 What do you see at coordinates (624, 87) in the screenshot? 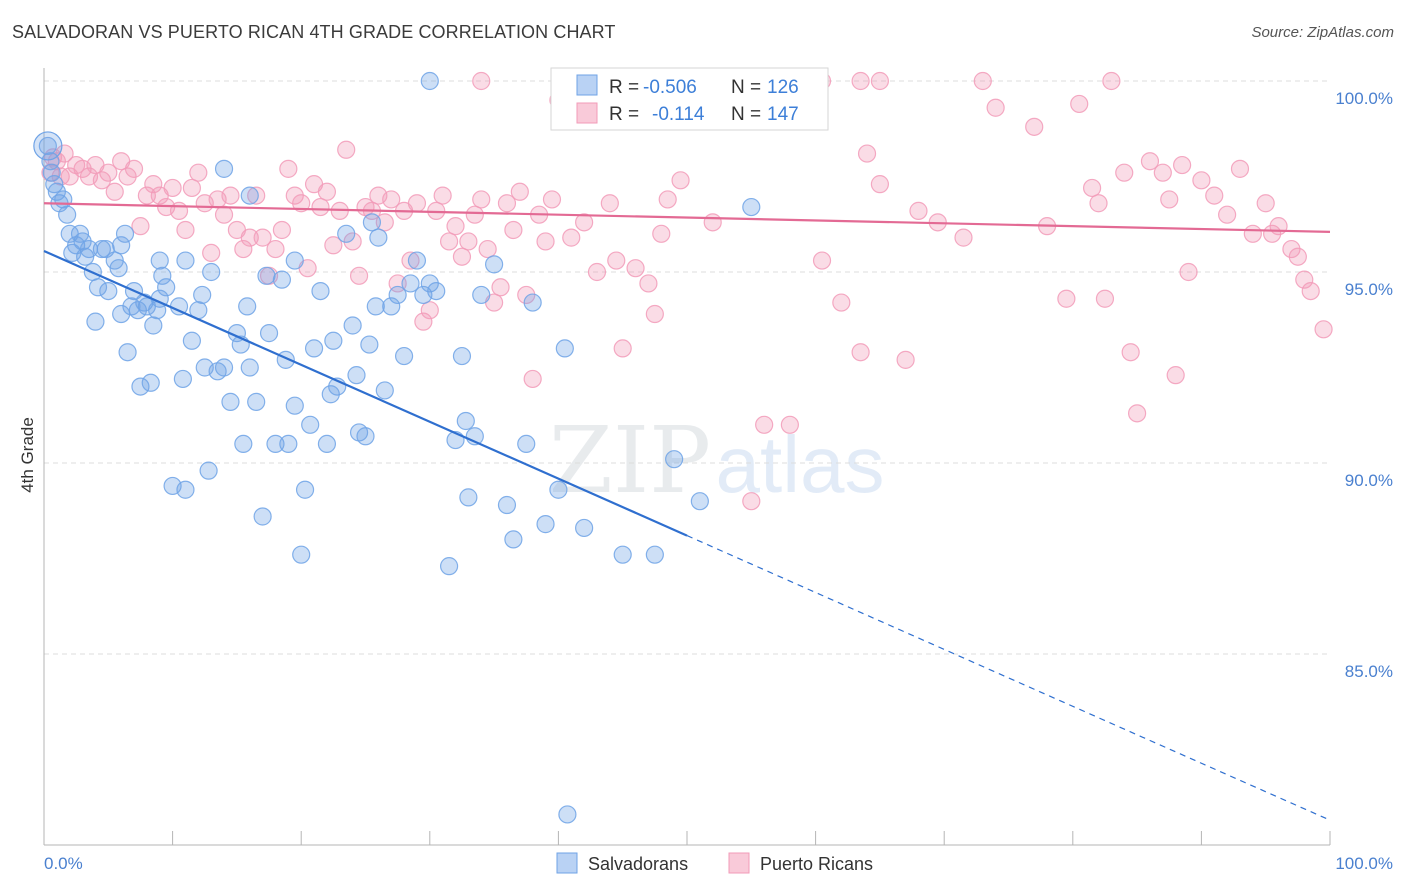
I see `stats-salvadorans-r-label: R =` at bounding box center [624, 87].